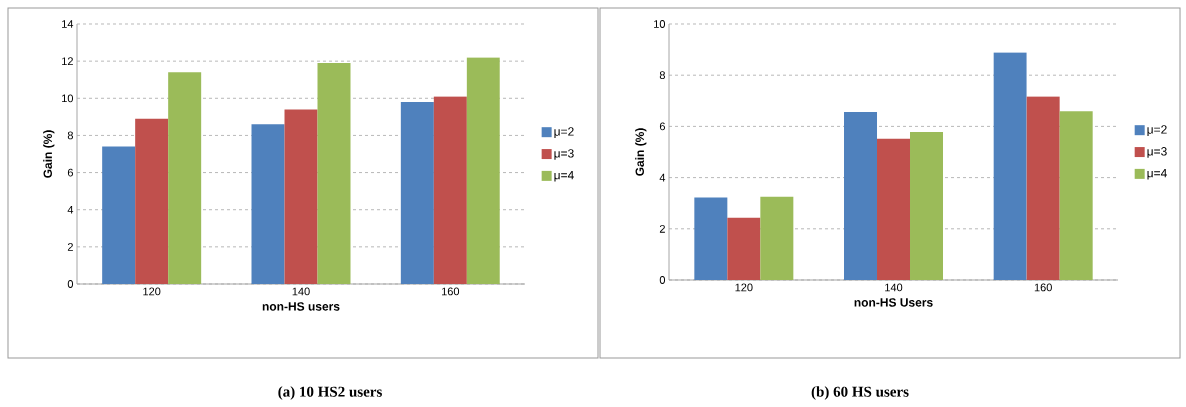 The width and height of the screenshot is (1186, 407). What do you see at coordinates (330, 393) in the screenshot?
I see `text: (a) 10 HS2 users` at bounding box center [330, 393].